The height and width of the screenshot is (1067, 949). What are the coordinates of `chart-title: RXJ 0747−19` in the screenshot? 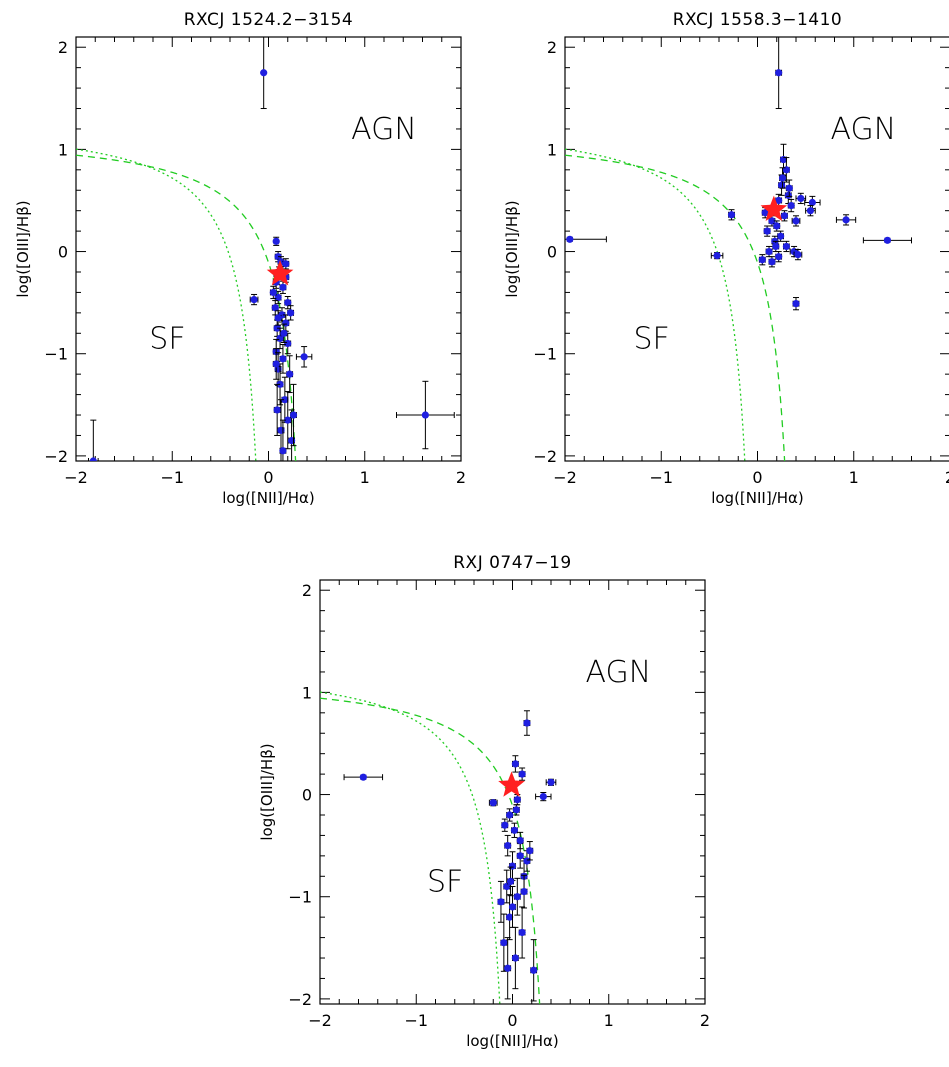 It's located at (512, 563).